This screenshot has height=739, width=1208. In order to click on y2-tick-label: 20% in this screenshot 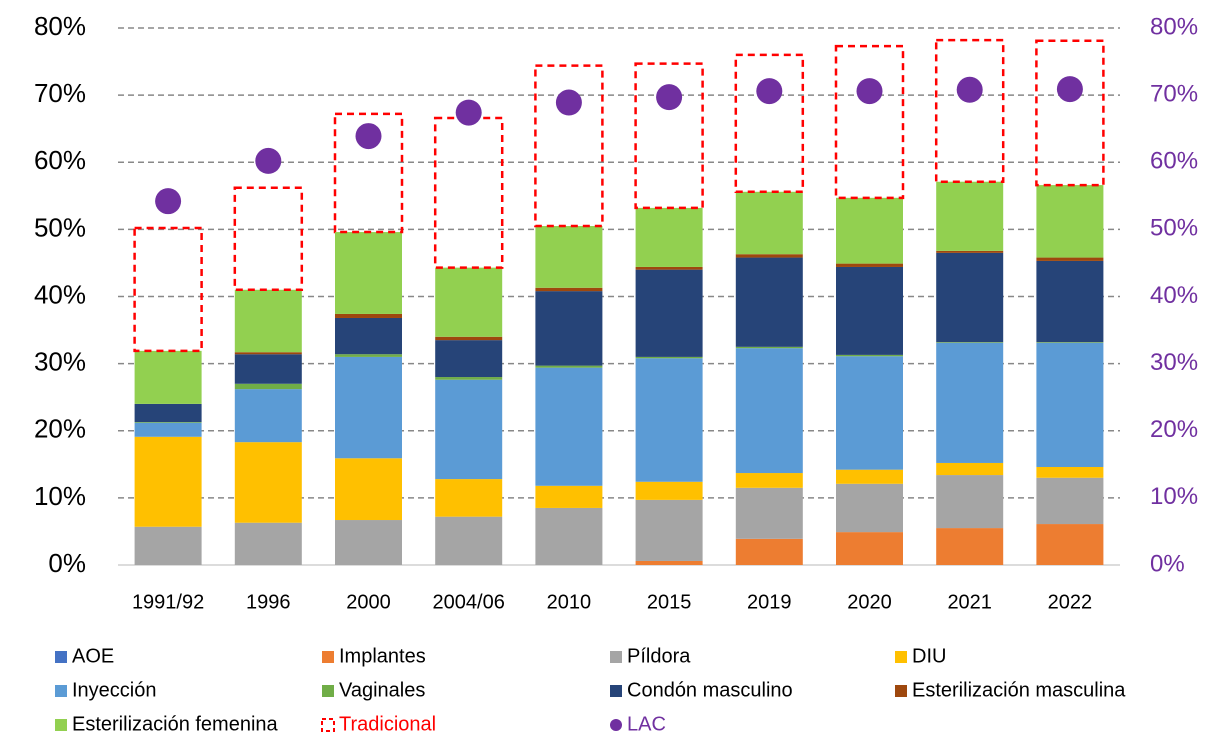, I will do `click(1174, 429)`.